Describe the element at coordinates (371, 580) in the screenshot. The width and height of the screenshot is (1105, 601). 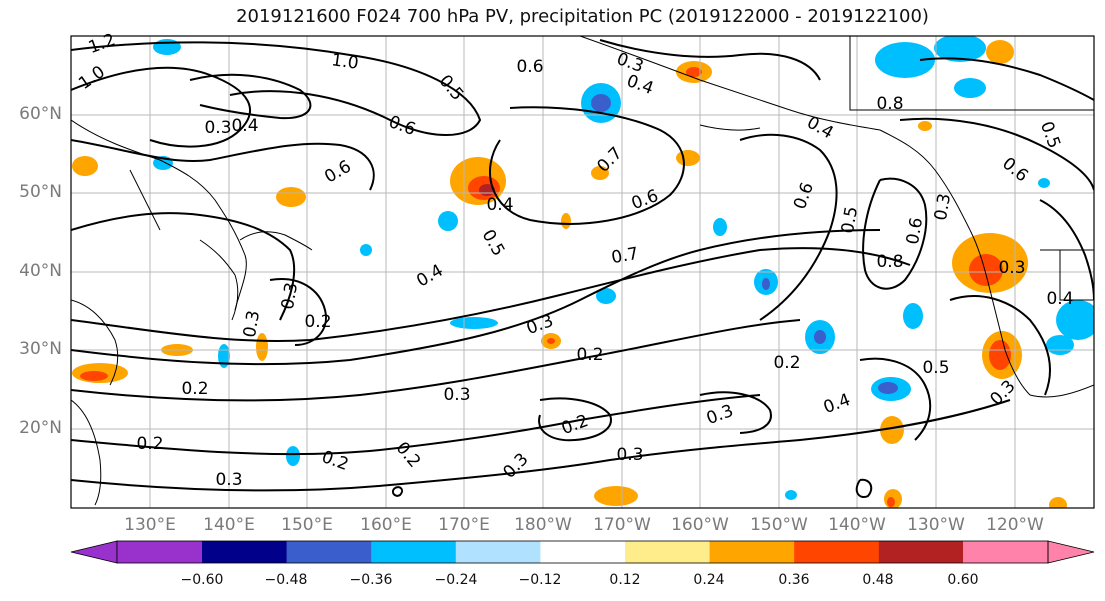
I see `colorbar-tick: −0.36` at that location.